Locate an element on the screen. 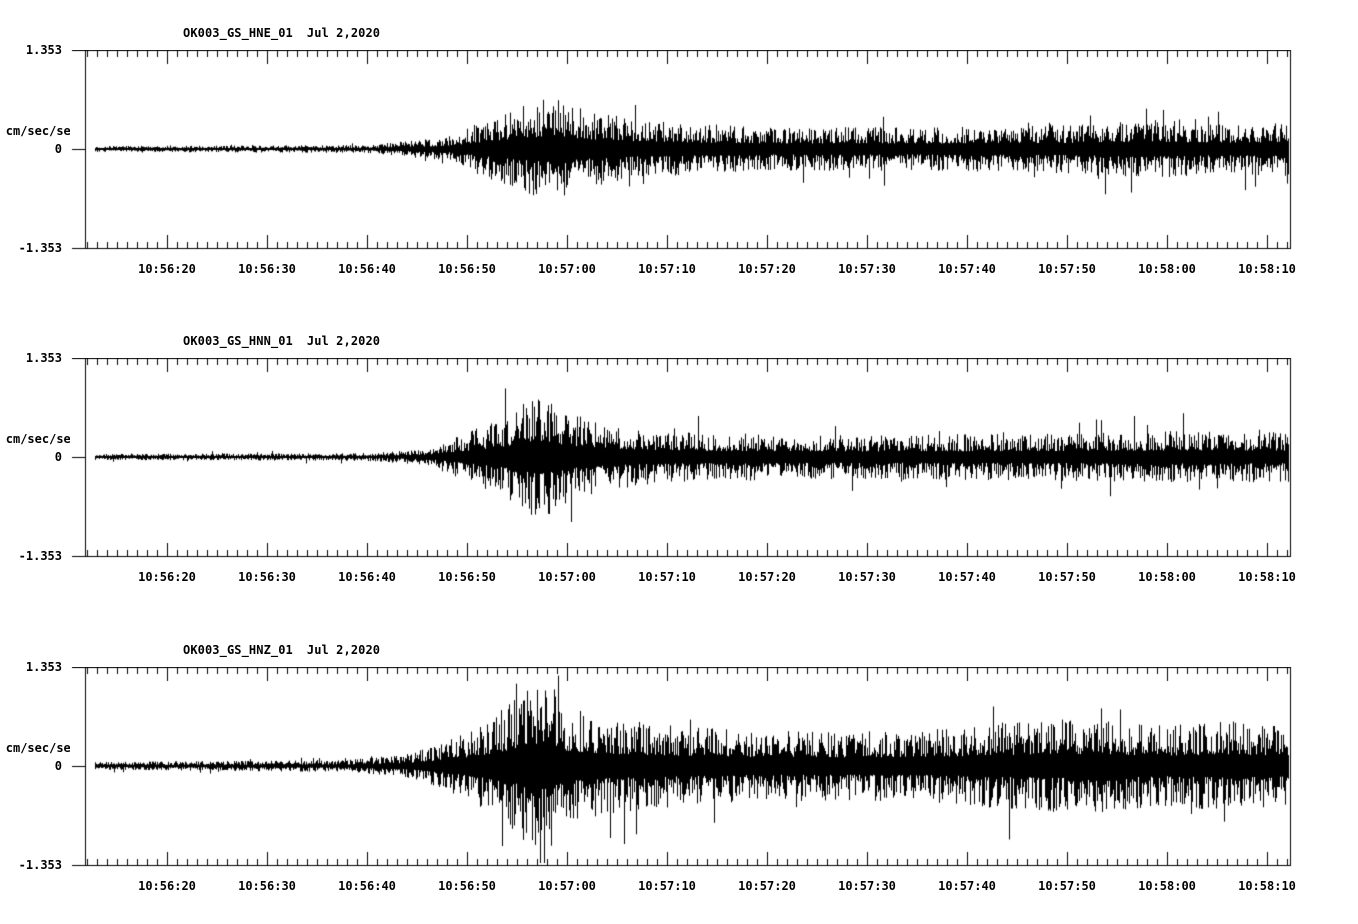 The width and height of the screenshot is (1358, 924). panel-title-hnn: OK003_GS_HNN_01 Jul 2,2020 is located at coordinates (281, 341).